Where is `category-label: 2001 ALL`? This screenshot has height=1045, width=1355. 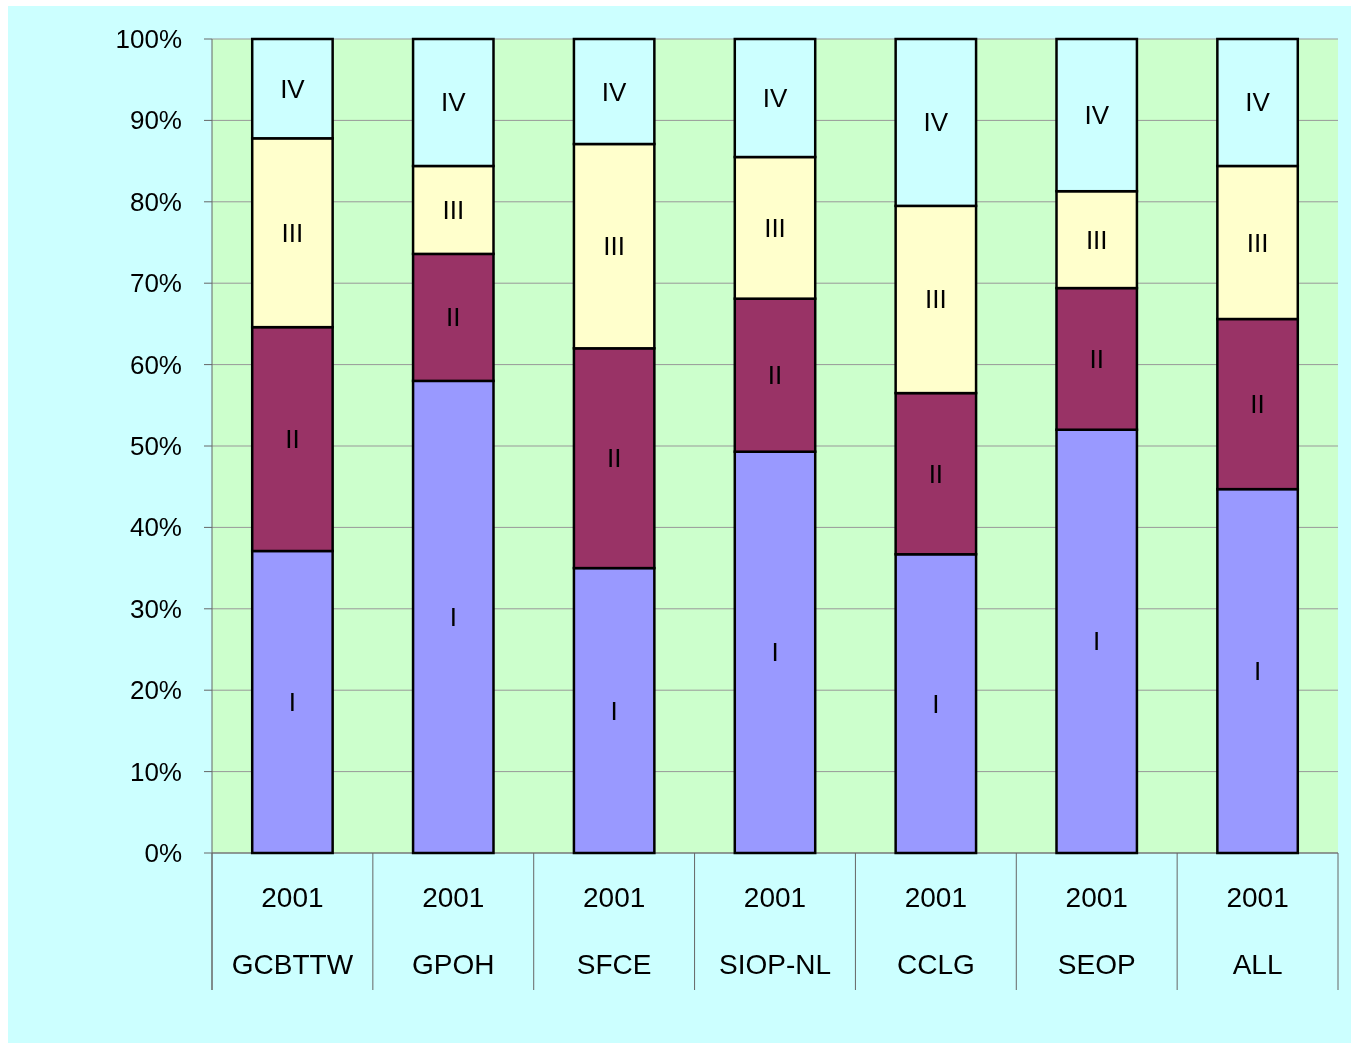
category-label: 2001 ALL is located at coordinates (1257, 931).